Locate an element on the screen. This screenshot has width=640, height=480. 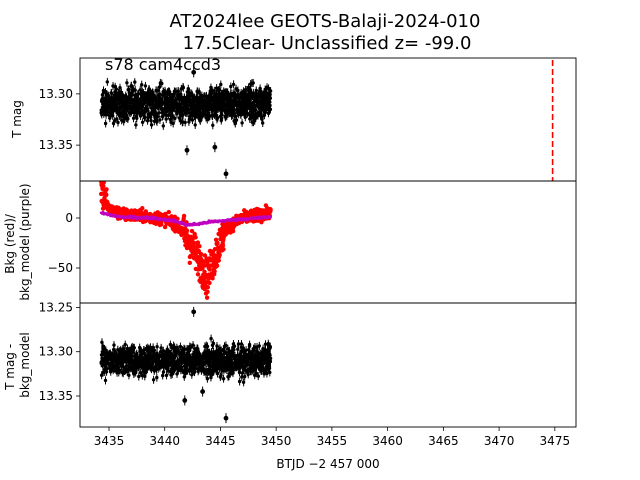
y-tick-label: 13.30 is located at coordinates (56, 94).